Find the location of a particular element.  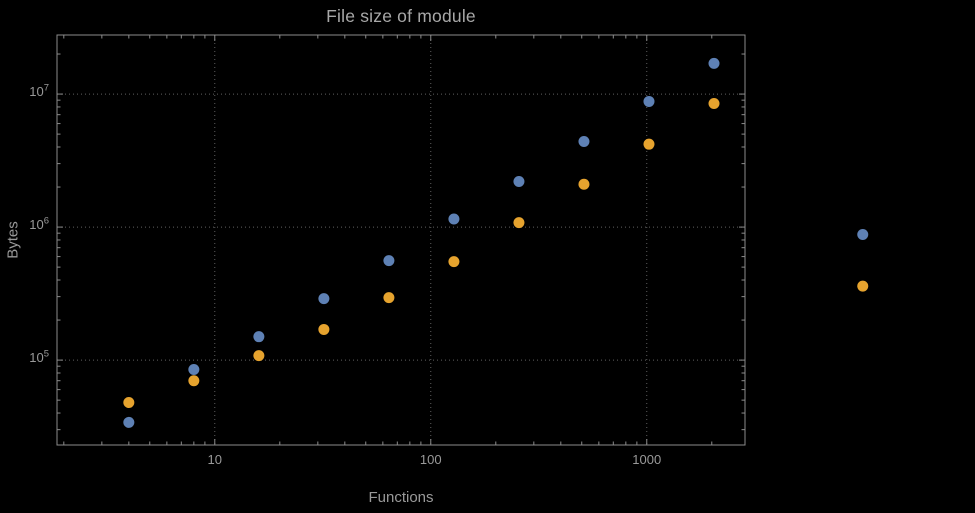

chart-title: File size of module is located at coordinates (401, 16).